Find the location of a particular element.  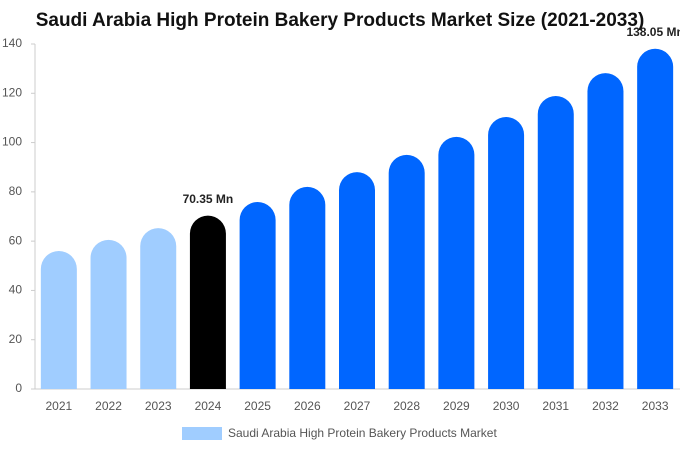

x-tick-label: 2021 is located at coordinates (58, 406).